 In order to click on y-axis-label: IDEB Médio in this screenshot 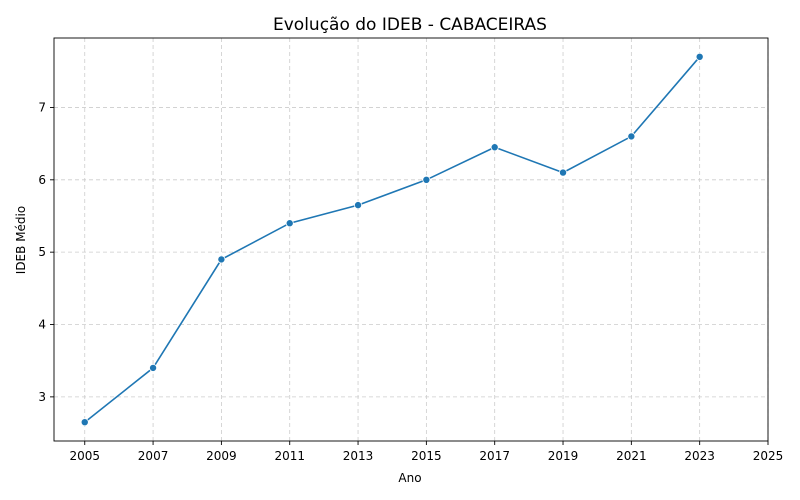, I will do `click(21, 240)`.